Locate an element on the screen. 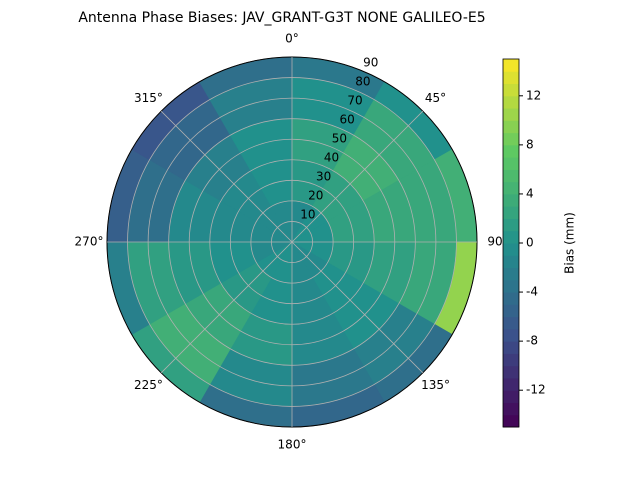 The height and width of the screenshot is (480, 640). colorbar-tick-label: -12 is located at coordinates (536, 390).